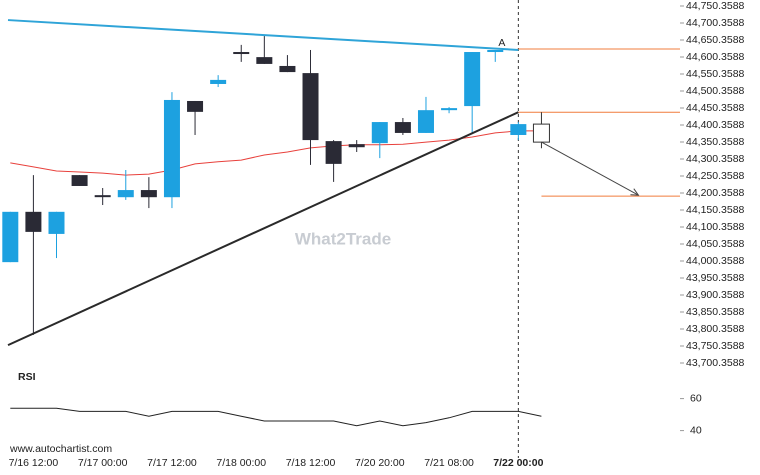  What do you see at coordinates (715, 6) in the screenshot?
I see `y-tick-label: 44,750.3588` at bounding box center [715, 6].